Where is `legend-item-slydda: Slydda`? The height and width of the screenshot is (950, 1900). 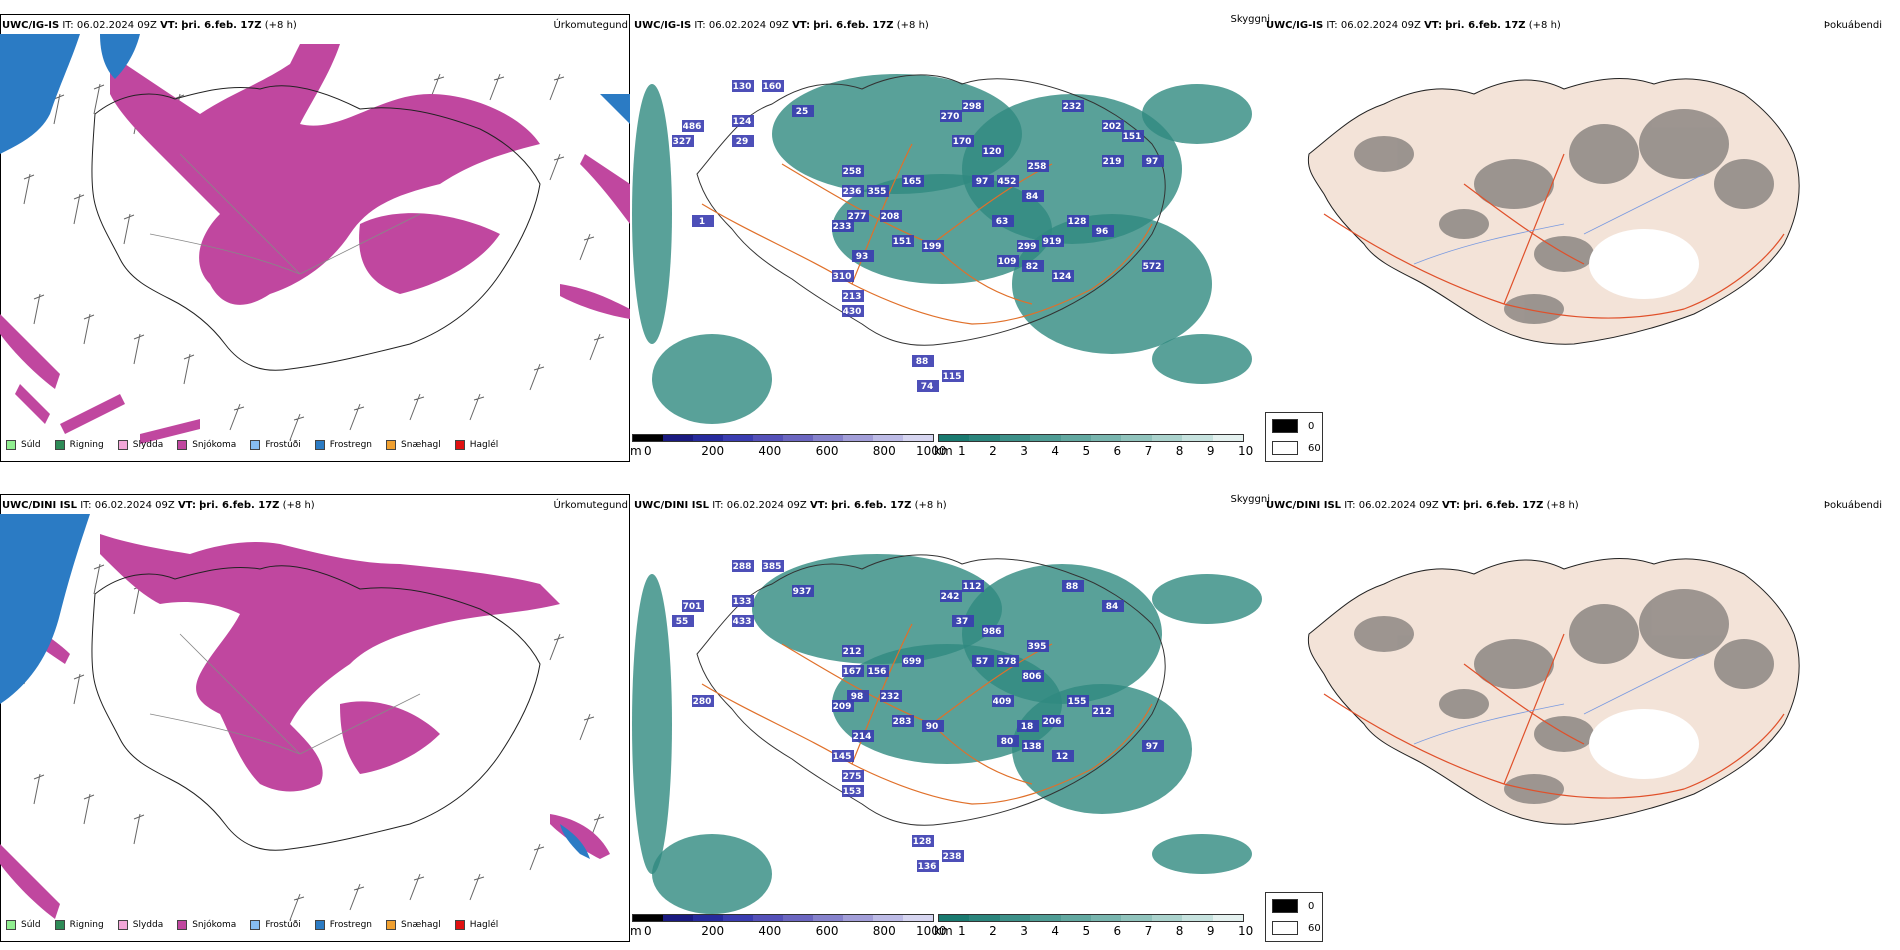
legend-item-slydda: Slydda is located at coordinates (140, 445).